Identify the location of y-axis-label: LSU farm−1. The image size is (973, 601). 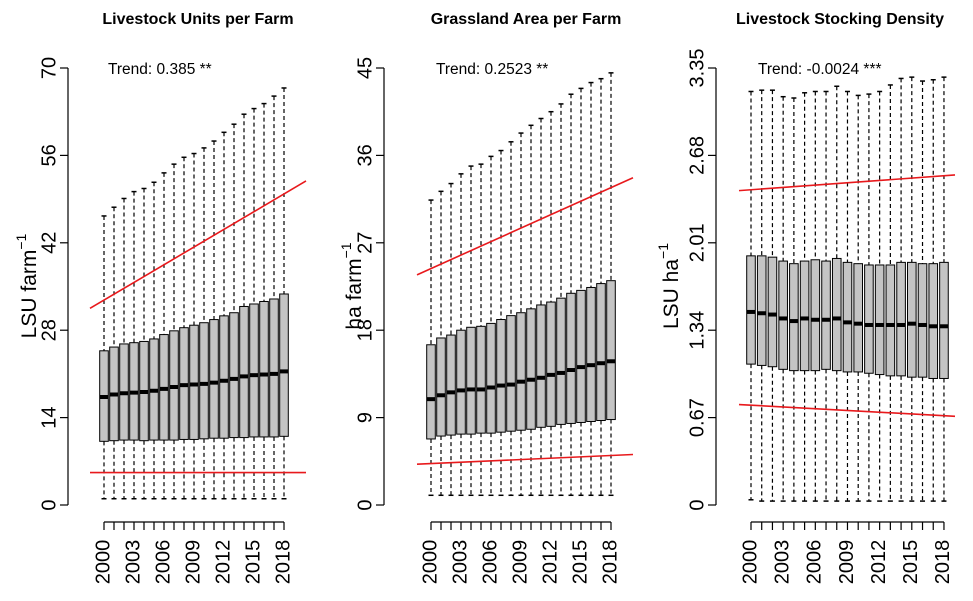
(27, 285).